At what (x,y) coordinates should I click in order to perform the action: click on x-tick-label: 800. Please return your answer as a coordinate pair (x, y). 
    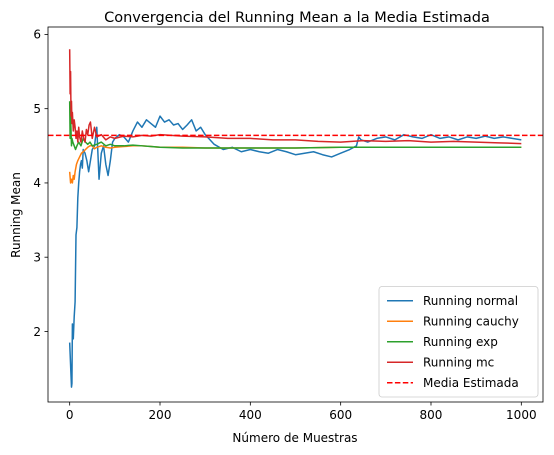
    Looking at the image, I should click on (431, 415).